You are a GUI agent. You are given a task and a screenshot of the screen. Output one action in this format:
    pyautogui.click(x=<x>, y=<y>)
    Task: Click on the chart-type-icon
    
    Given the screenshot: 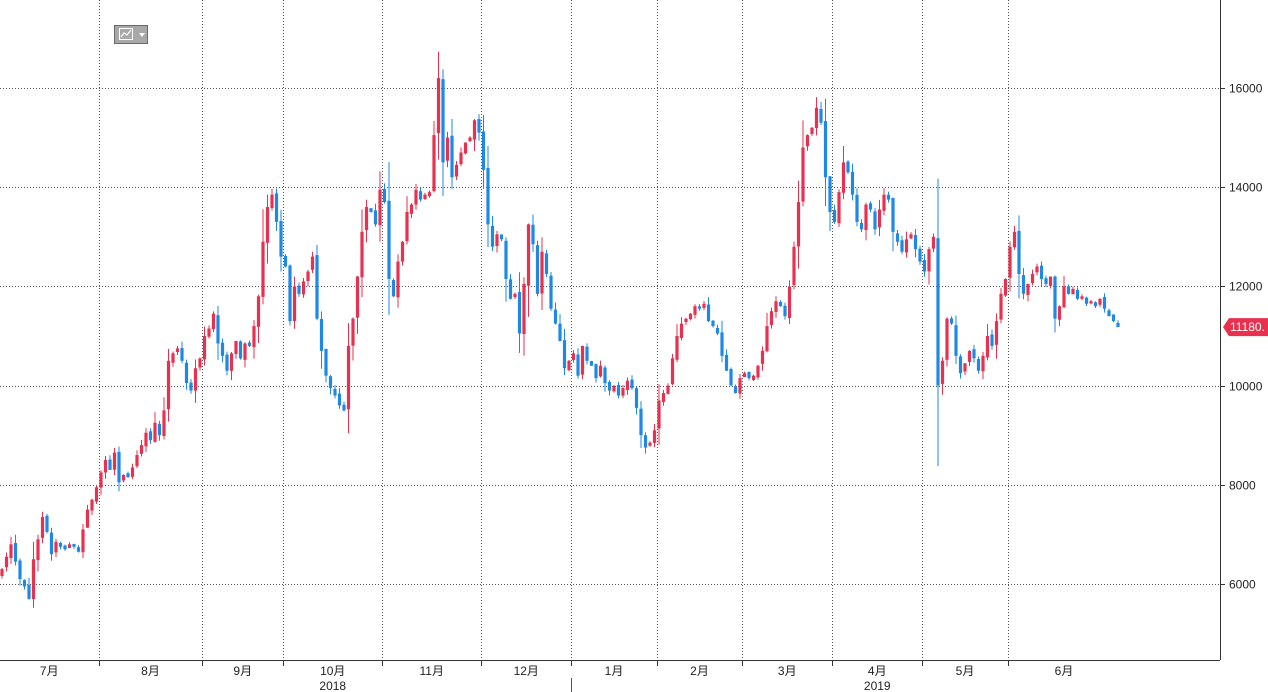 What is the action you would take?
    pyautogui.click(x=126, y=34)
    